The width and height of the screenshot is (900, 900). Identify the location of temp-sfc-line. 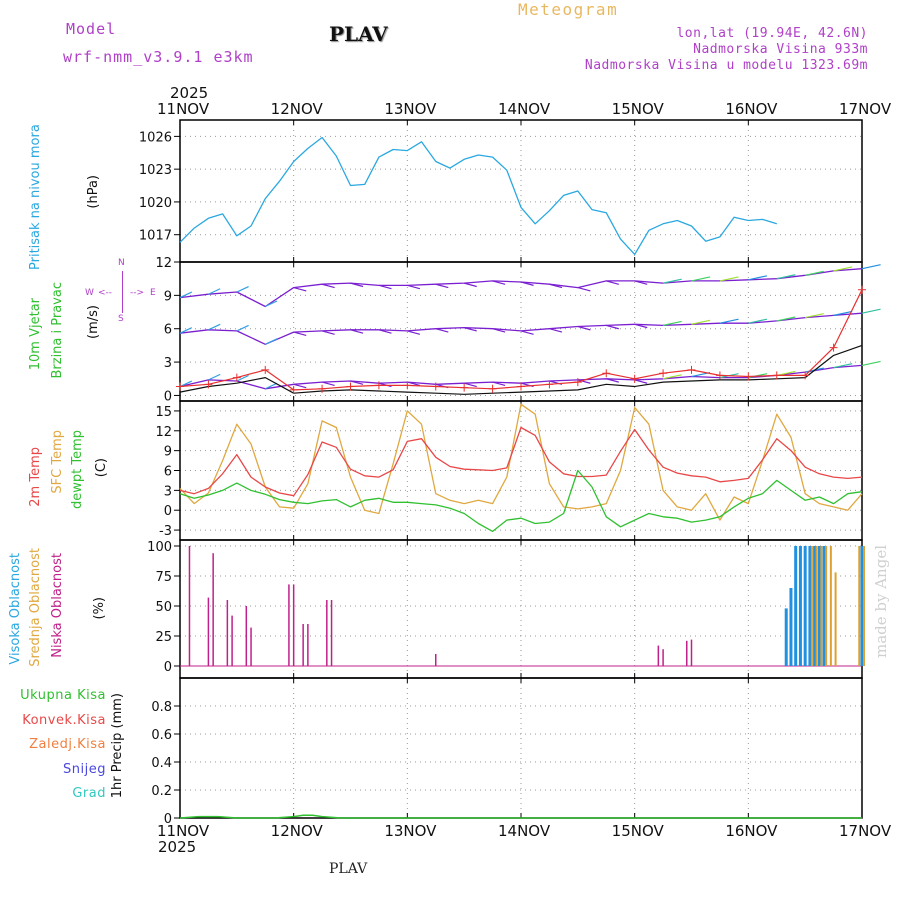
(521, 462).